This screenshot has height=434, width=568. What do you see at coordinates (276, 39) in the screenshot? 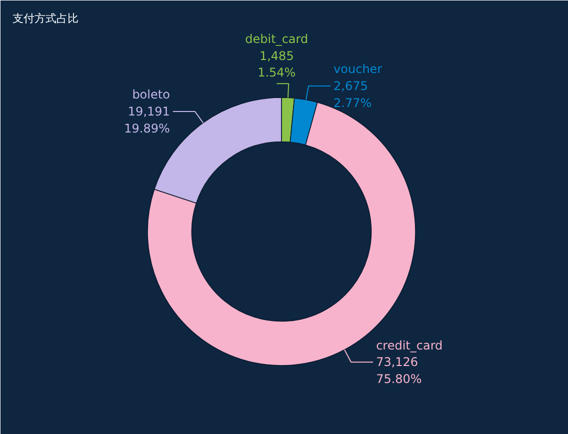
I see `slice-label: debit_card` at bounding box center [276, 39].